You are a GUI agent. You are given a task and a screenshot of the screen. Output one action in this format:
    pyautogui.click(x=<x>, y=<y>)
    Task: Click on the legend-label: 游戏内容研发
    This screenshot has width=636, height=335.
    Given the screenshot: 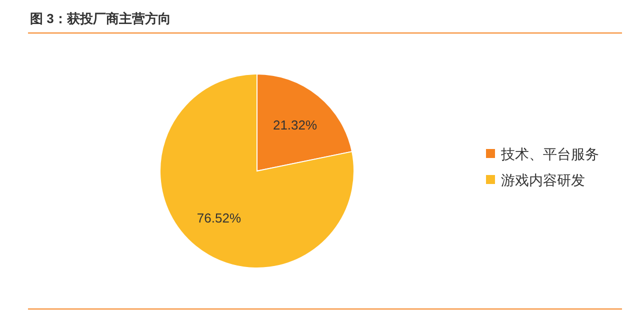 What is the action you would take?
    pyautogui.click(x=543, y=180)
    